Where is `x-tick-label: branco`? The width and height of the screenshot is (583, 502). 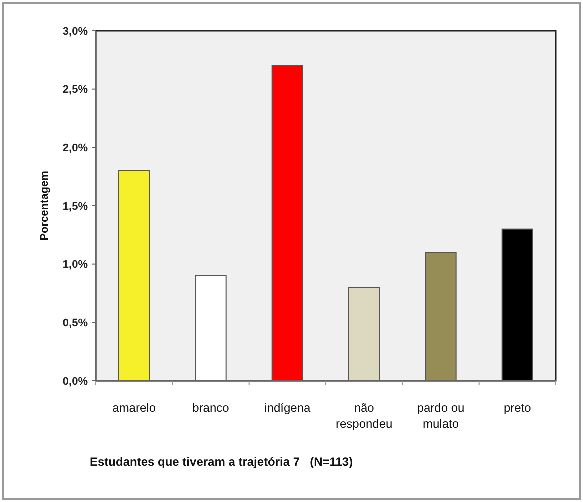
x-tick-label: branco is located at coordinates (211, 408).